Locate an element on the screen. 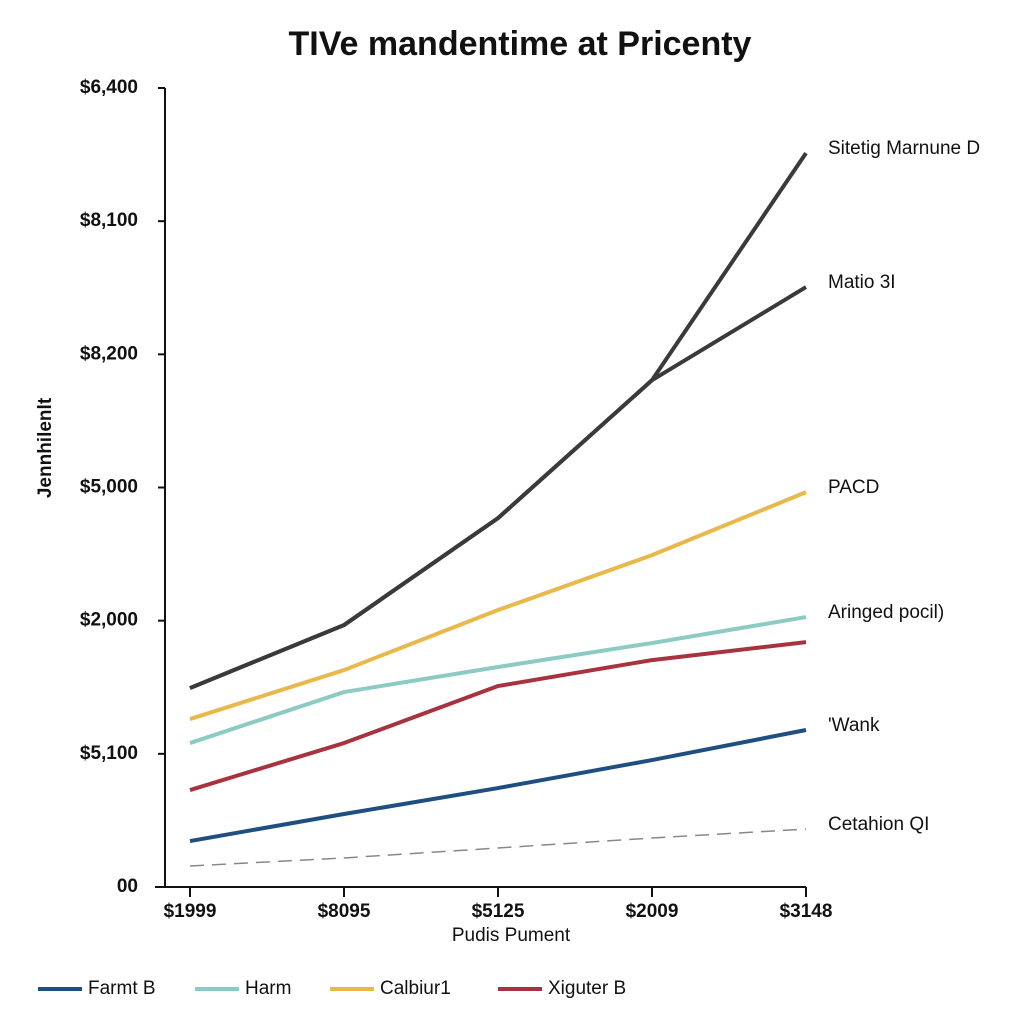 The image size is (1024, 1024). end-label: PACD is located at coordinates (853, 487).